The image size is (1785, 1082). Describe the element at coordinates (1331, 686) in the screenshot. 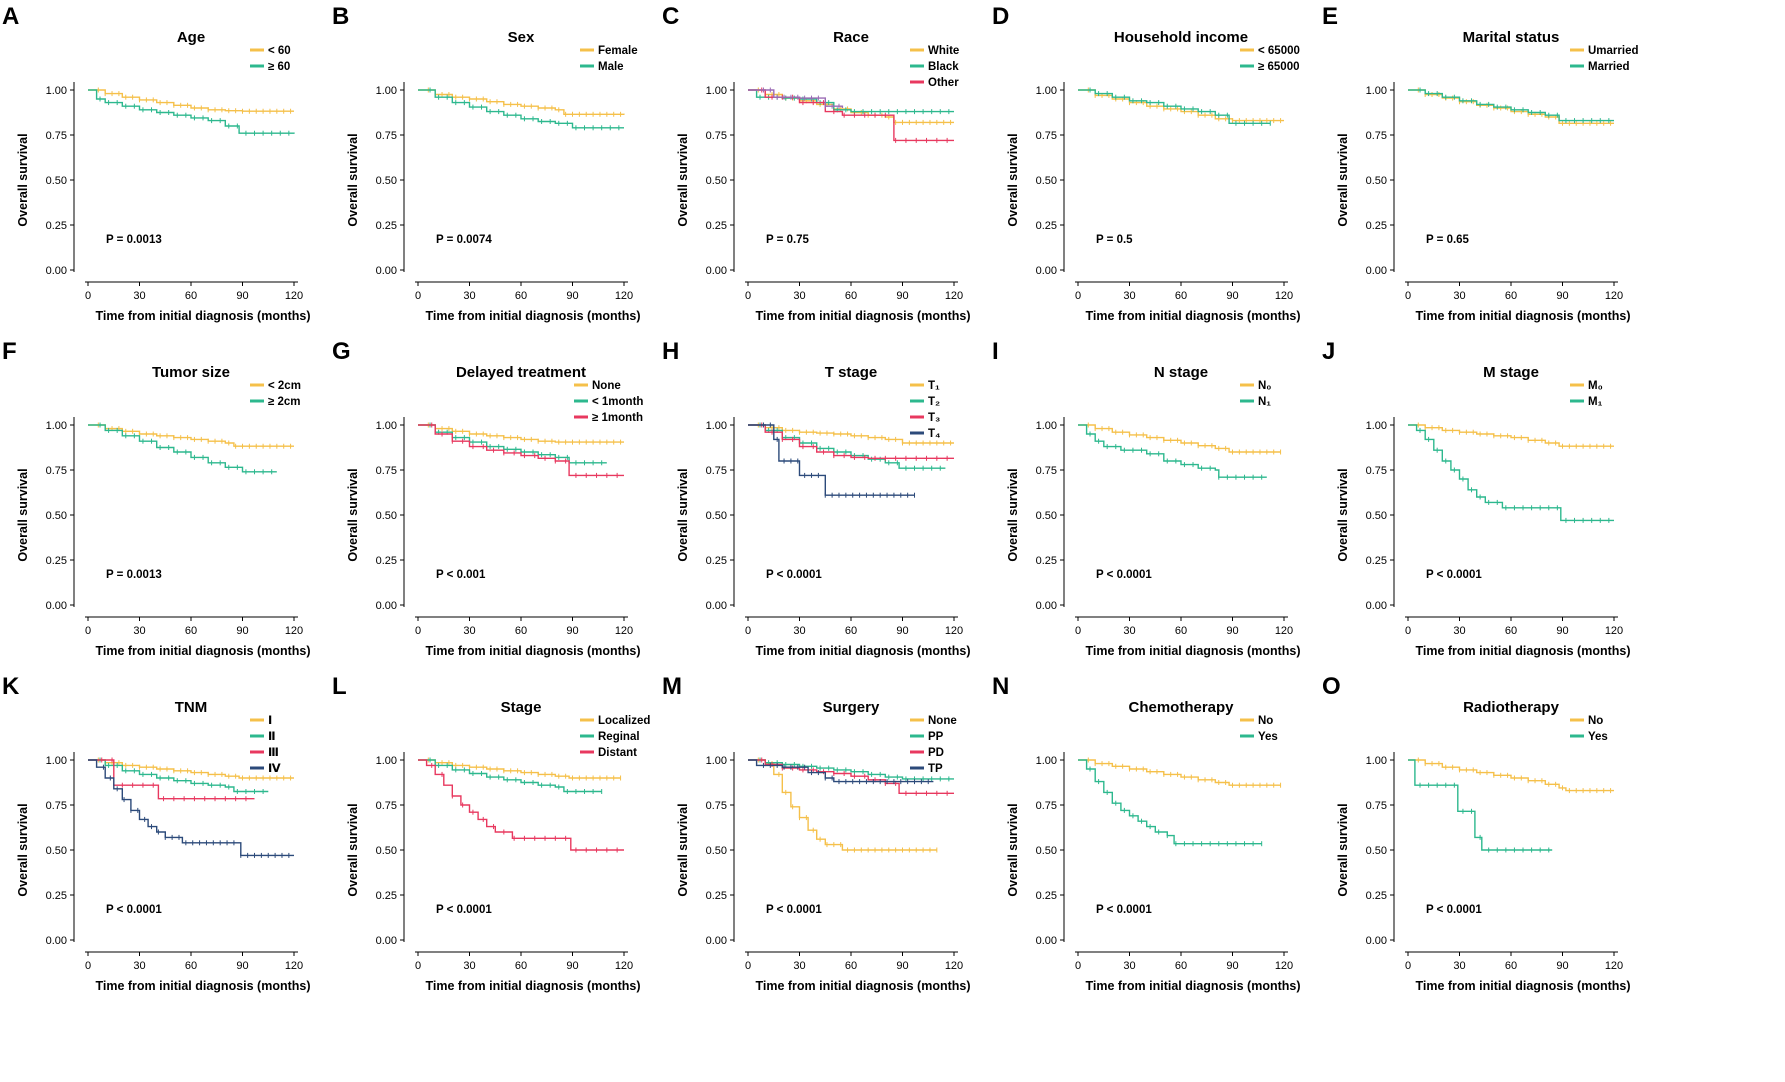

I see `panel-letter: O` at that location.